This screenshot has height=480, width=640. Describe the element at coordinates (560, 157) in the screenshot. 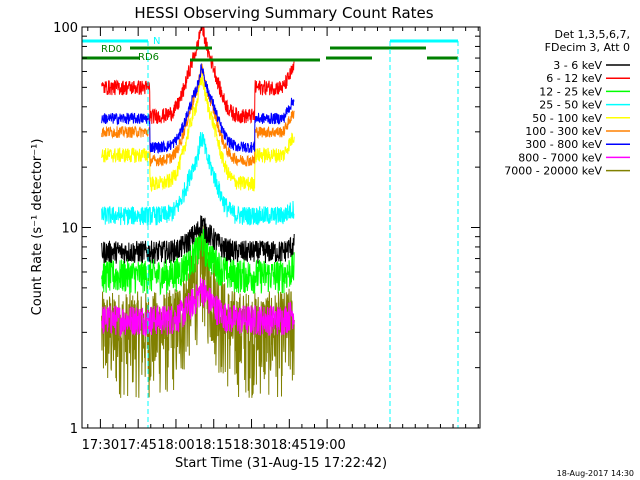

I see `legend-entry-label: 800 - 7000 keV` at that location.